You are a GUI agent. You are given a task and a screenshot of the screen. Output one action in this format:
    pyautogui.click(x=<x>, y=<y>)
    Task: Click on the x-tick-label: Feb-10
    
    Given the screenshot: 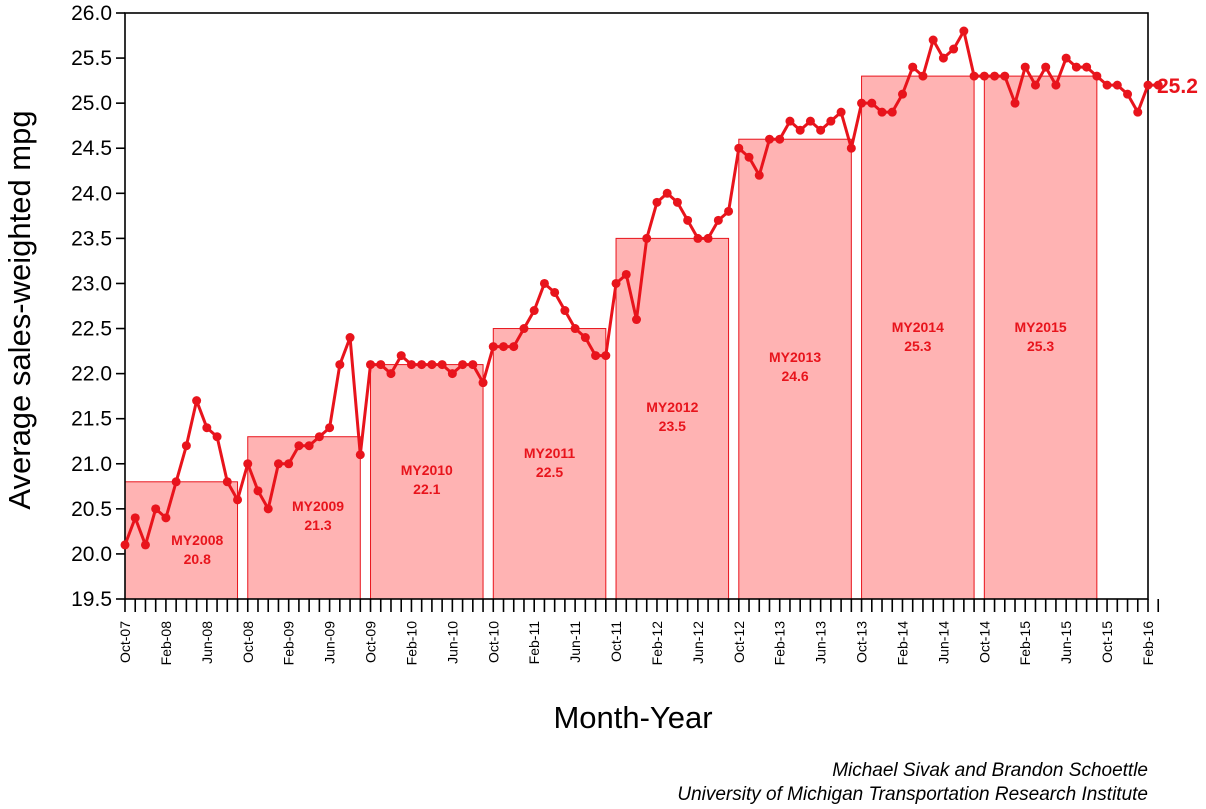 What is the action you would take?
    pyautogui.click(x=411, y=643)
    